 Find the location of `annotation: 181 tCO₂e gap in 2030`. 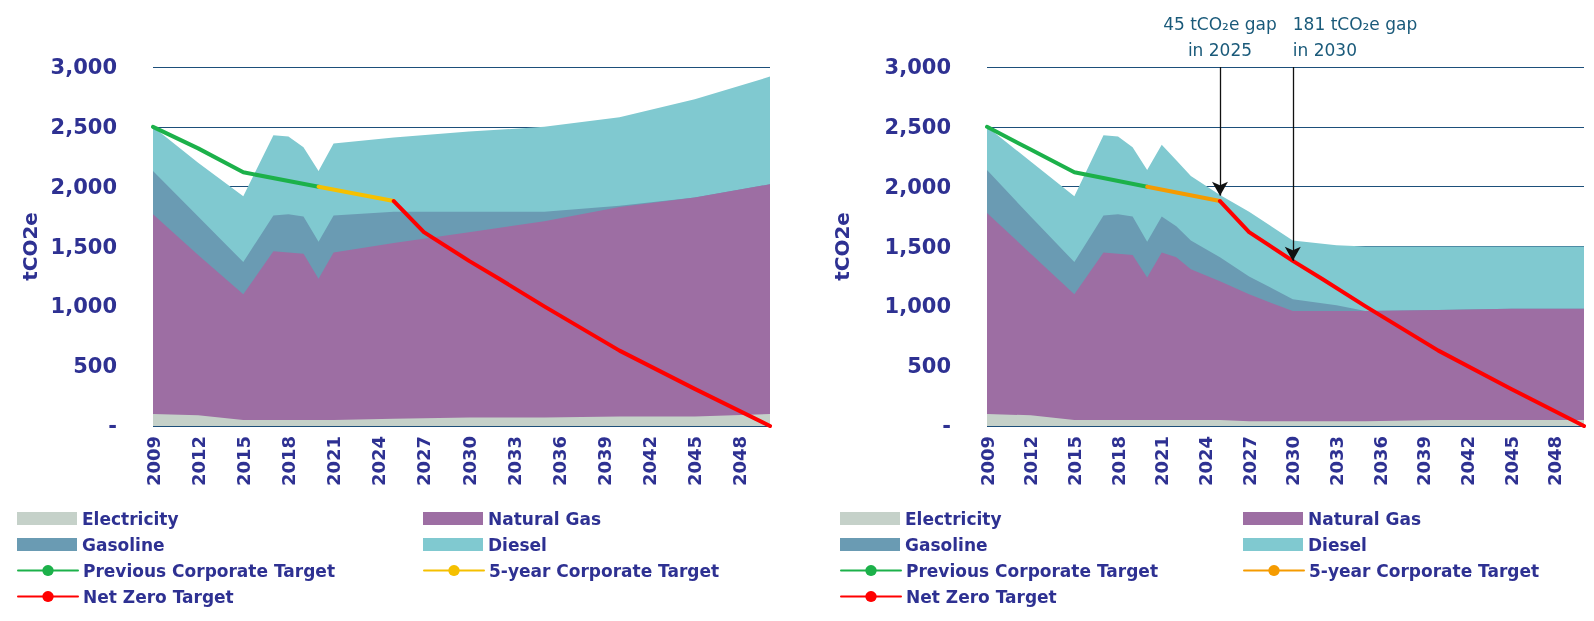

annotation: 181 tCO₂e gap in 2030 is located at coordinates (1355, 37).